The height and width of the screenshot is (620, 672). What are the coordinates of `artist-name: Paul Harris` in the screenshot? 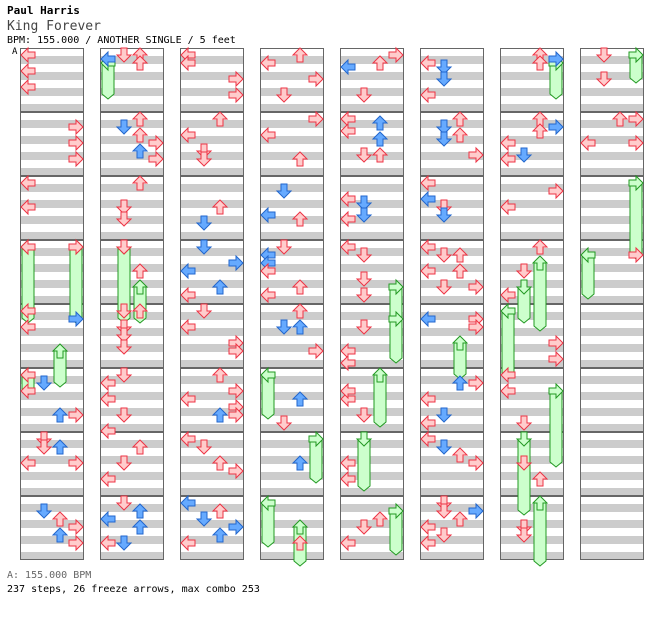 It's located at (43, 10).